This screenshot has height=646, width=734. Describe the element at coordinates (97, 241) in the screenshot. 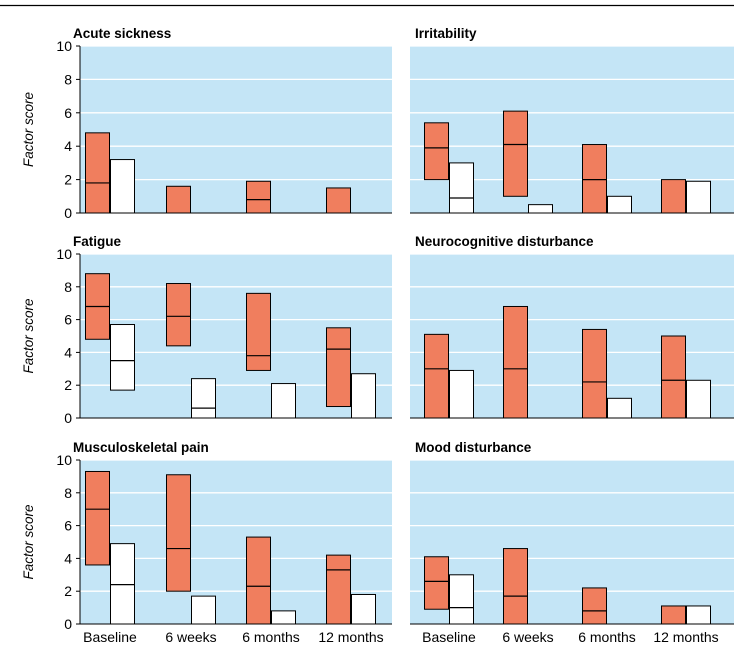

I see `panel-3-title: Fatigue` at that location.